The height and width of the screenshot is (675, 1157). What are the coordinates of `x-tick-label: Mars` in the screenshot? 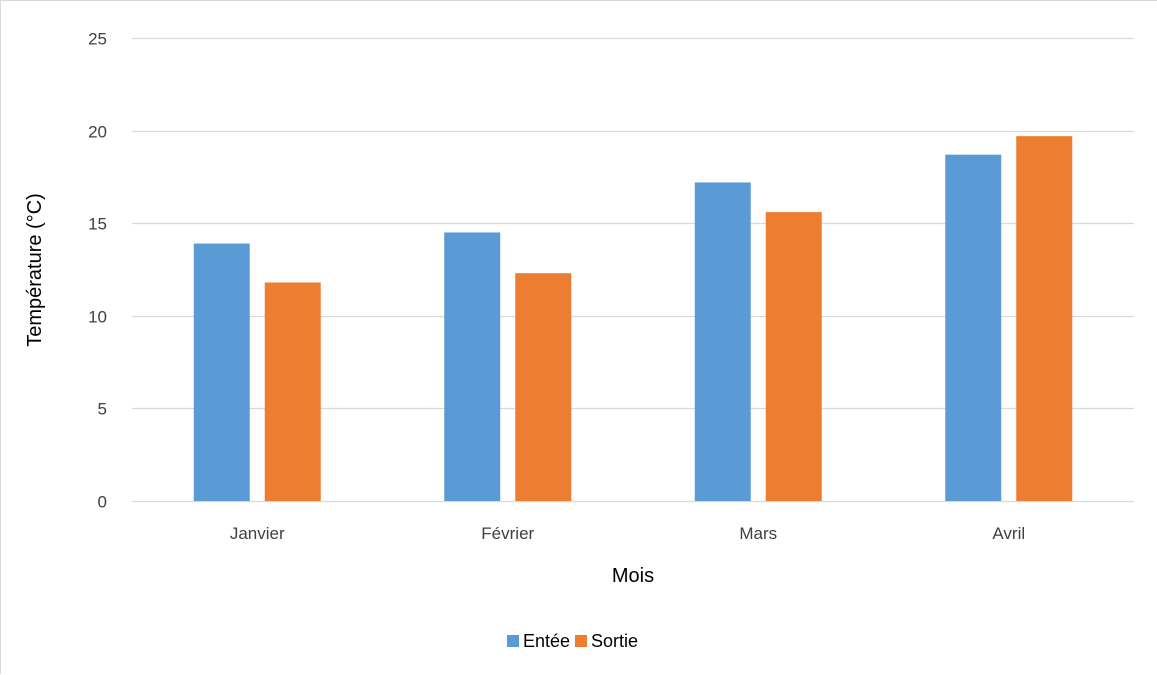 It's located at (758, 533).